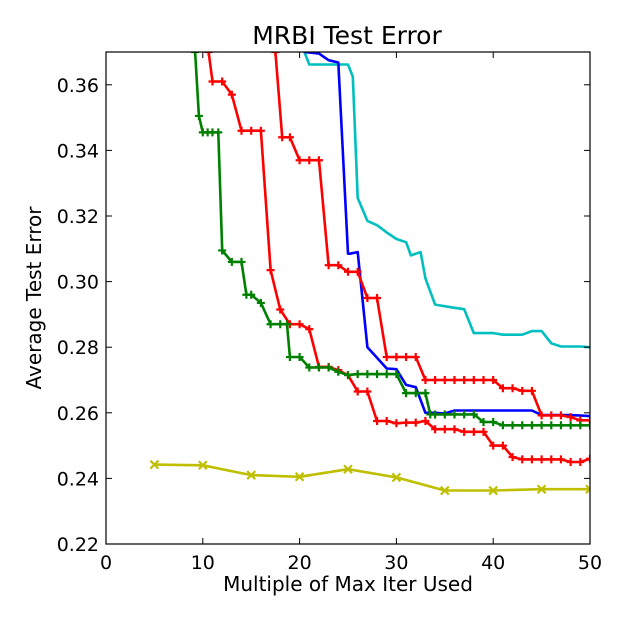  I want to click on x-tick-label: 10, so click(203, 563).